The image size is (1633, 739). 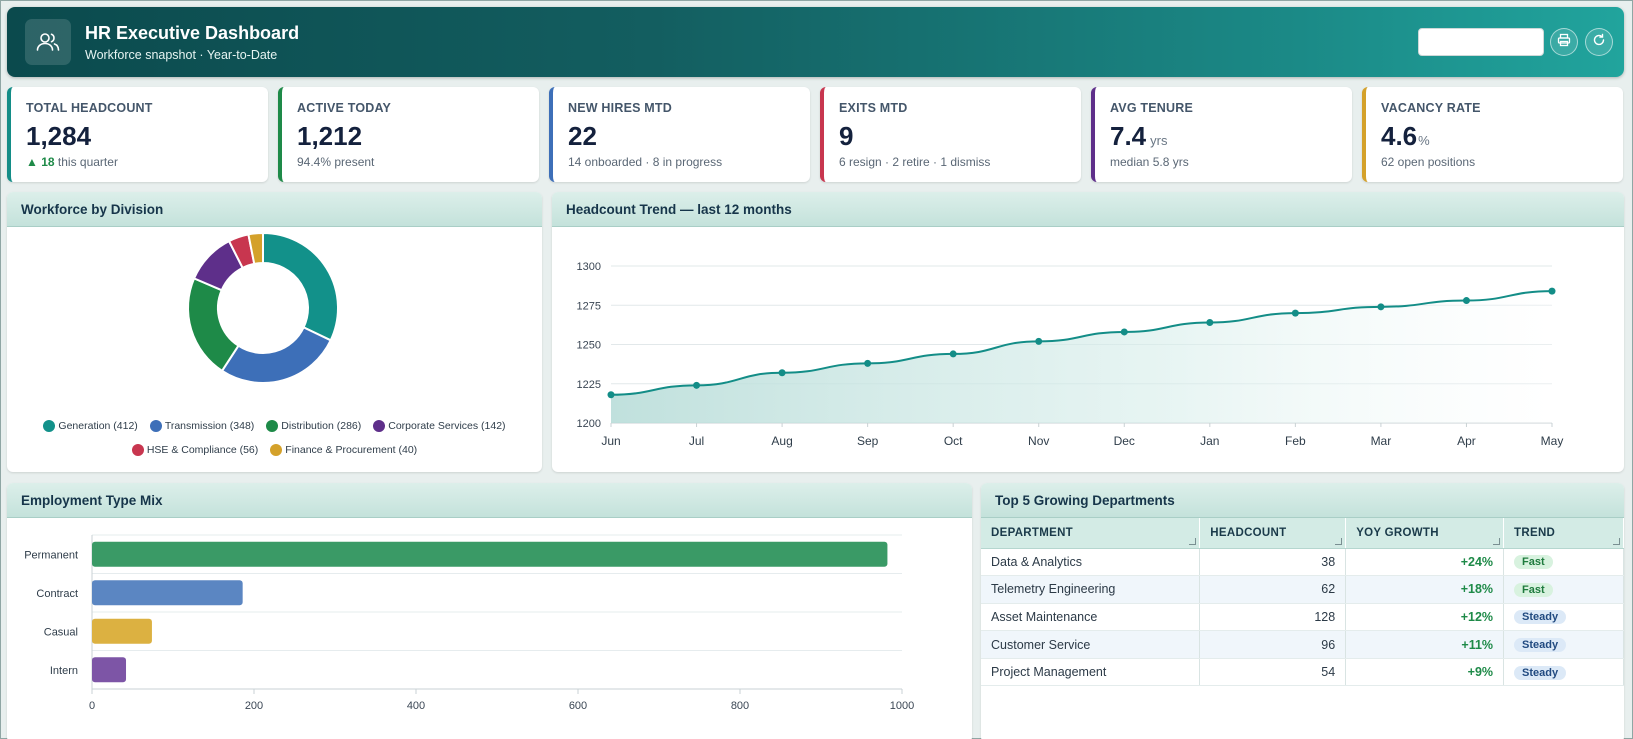 What do you see at coordinates (313, 426) in the screenshot?
I see `legend-item: Distribution (286)` at bounding box center [313, 426].